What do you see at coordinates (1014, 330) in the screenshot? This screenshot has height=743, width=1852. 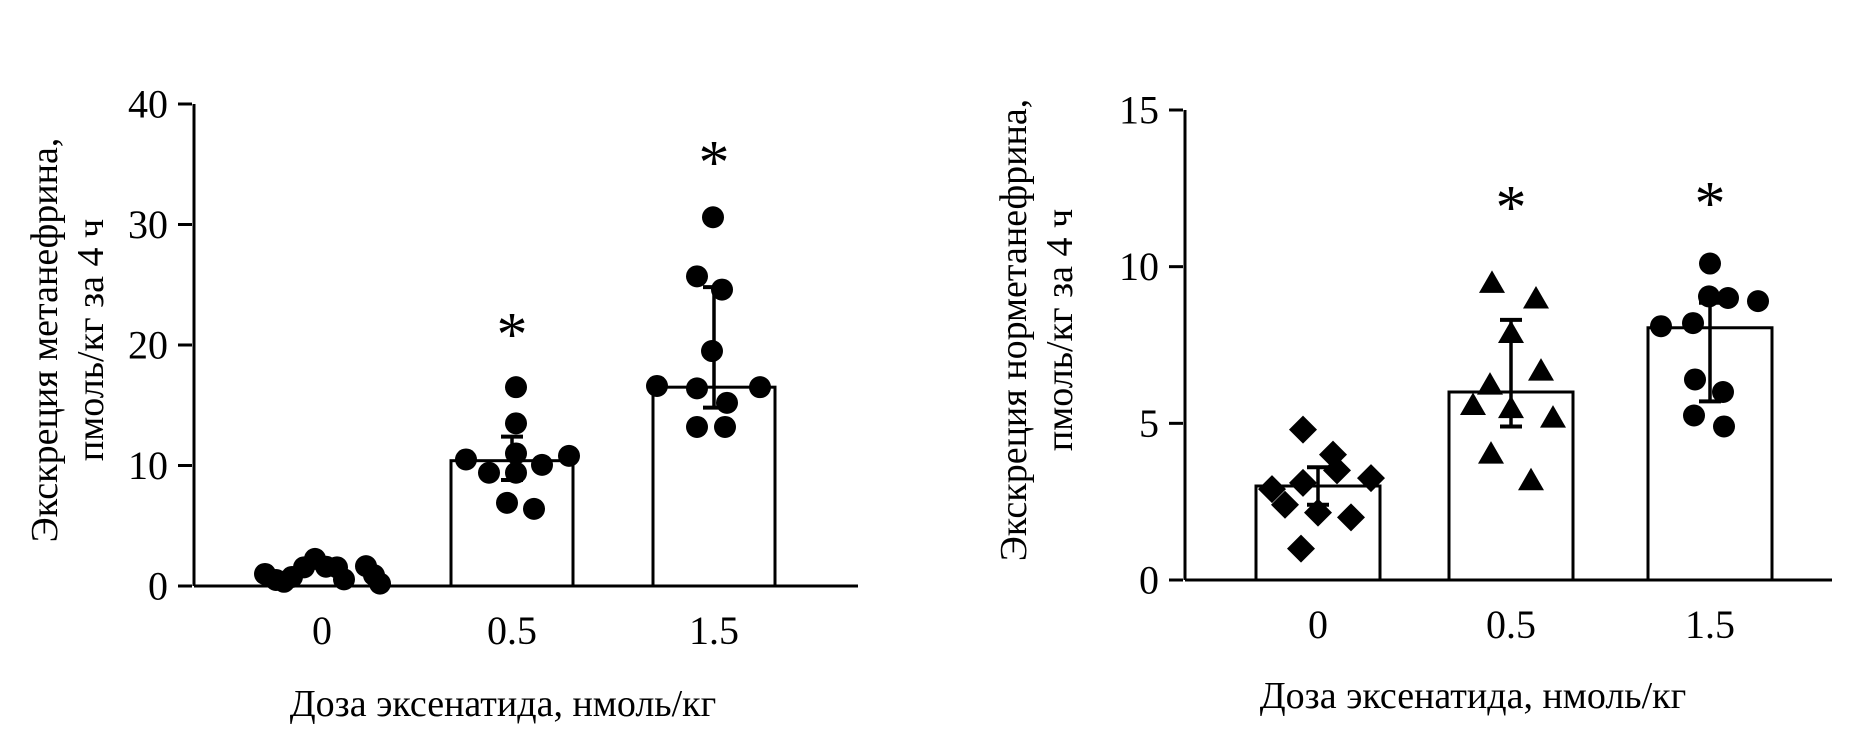 I see `y-axis-title-line: Экскреция норметанефрина,` at bounding box center [1014, 330].